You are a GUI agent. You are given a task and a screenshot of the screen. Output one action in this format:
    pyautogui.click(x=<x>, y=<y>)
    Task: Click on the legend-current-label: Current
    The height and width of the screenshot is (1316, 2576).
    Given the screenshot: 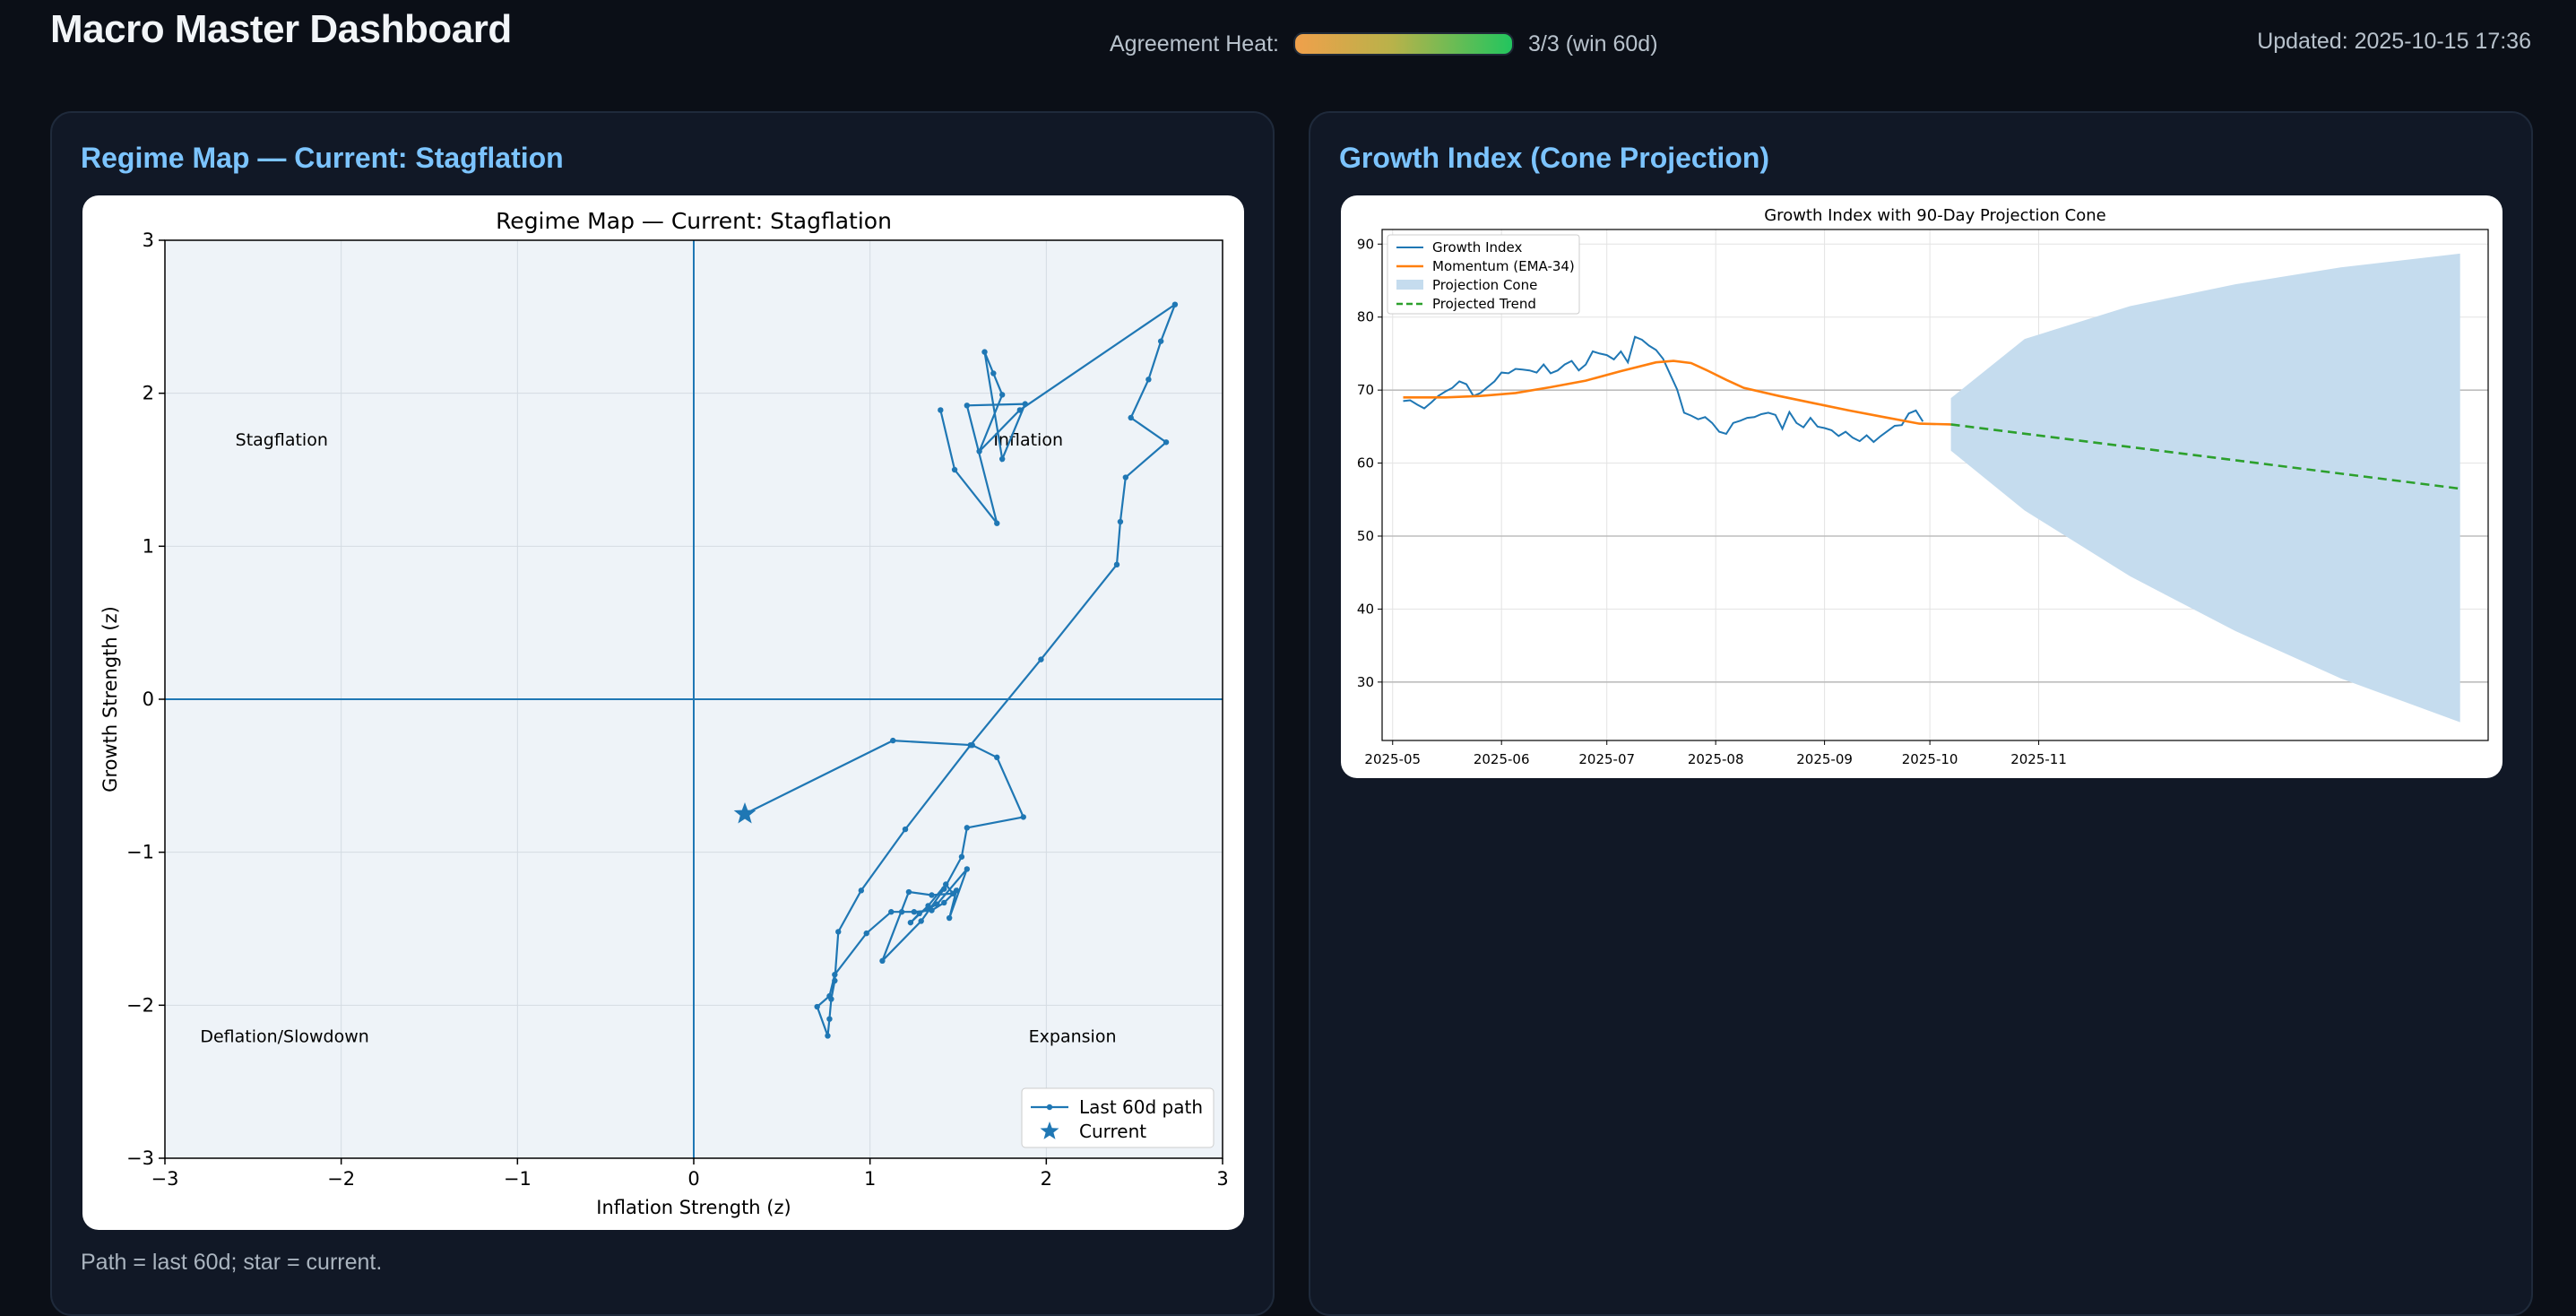 What is the action you would take?
    pyautogui.click(x=1112, y=1132)
    